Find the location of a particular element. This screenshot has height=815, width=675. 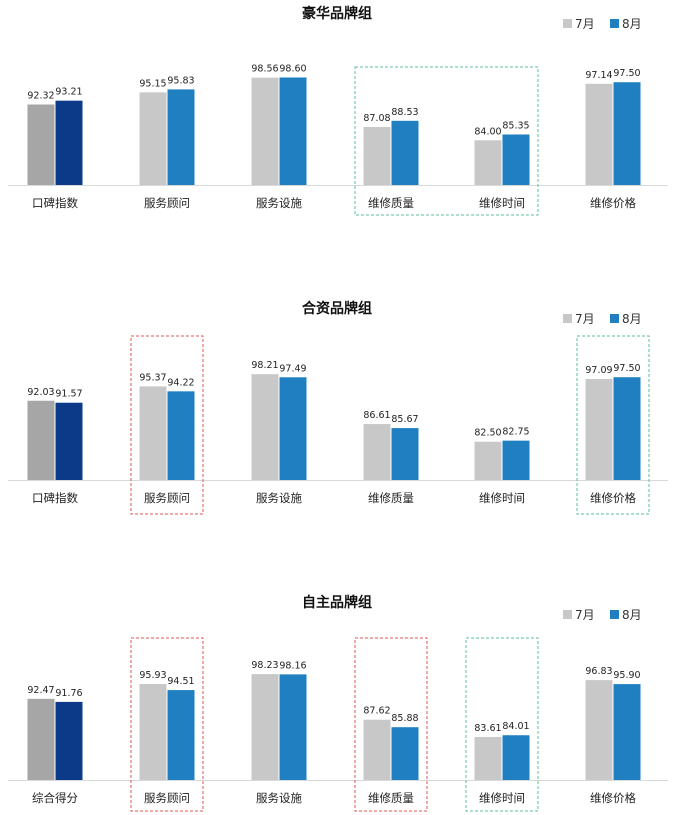

chart1-category-label-6: 维修价格 is located at coordinates (613, 203).